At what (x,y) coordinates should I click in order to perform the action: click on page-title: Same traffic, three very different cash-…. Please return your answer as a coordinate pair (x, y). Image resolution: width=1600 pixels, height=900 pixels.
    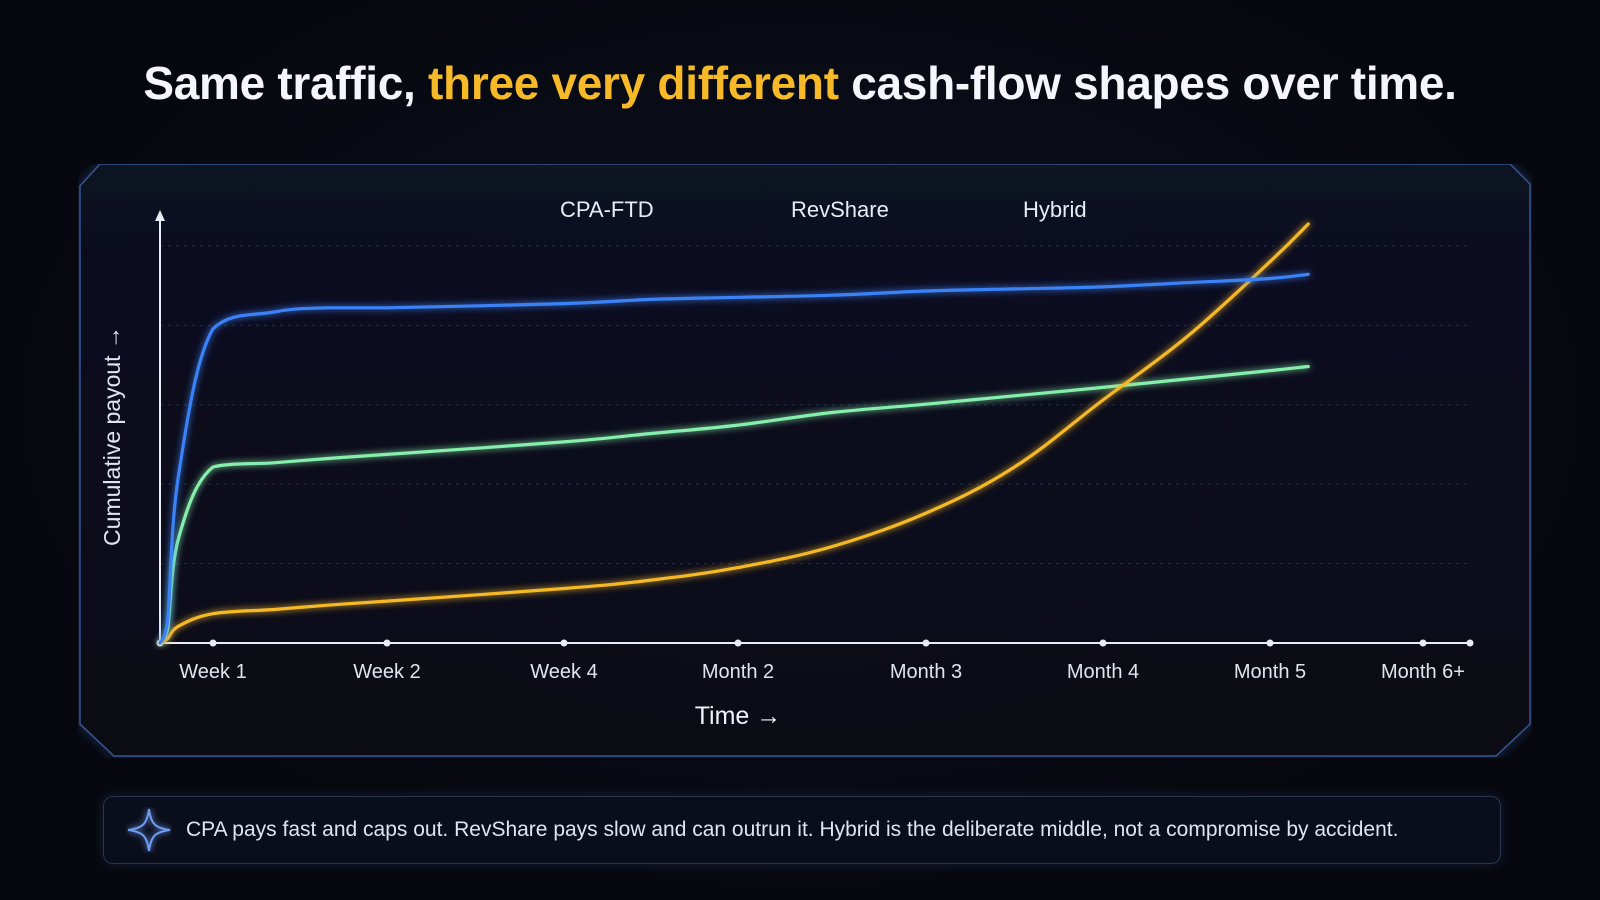
    Looking at the image, I should click on (800, 83).